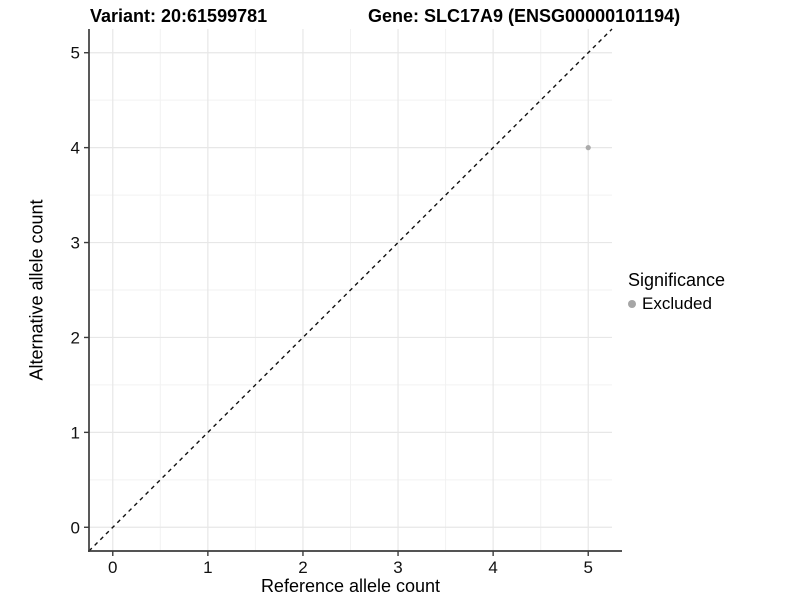 The image size is (800, 600). I want to click on y-tick-label: 5, so click(75, 53).